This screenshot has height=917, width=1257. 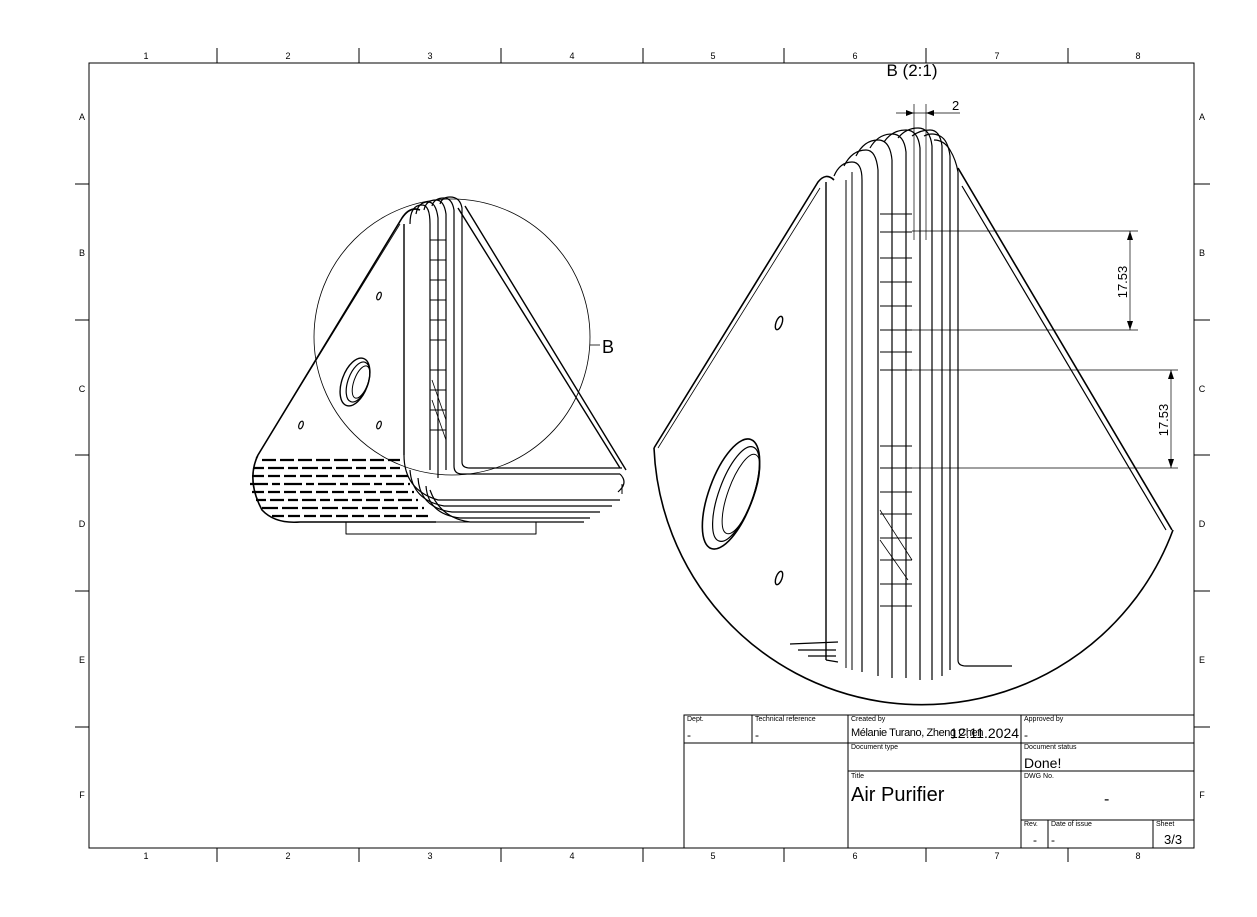 I want to click on created-by-value: Mélanie Turano, Zheng Chen, so click(x=917, y=733).